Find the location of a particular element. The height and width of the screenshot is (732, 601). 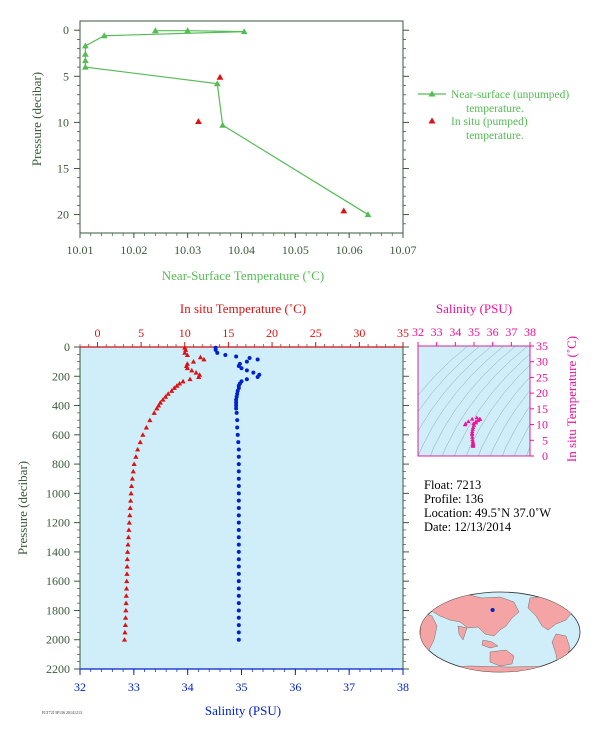

map-land-india is located at coordinates (462, 633).